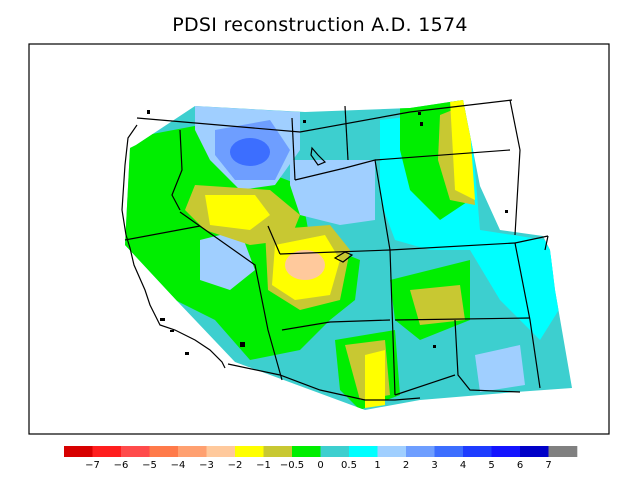 The height and width of the screenshot is (480, 640). What do you see at coordinates (231, 296) in the screenshot?
I see `nv-ca-border` at bounding box center [231, 296].